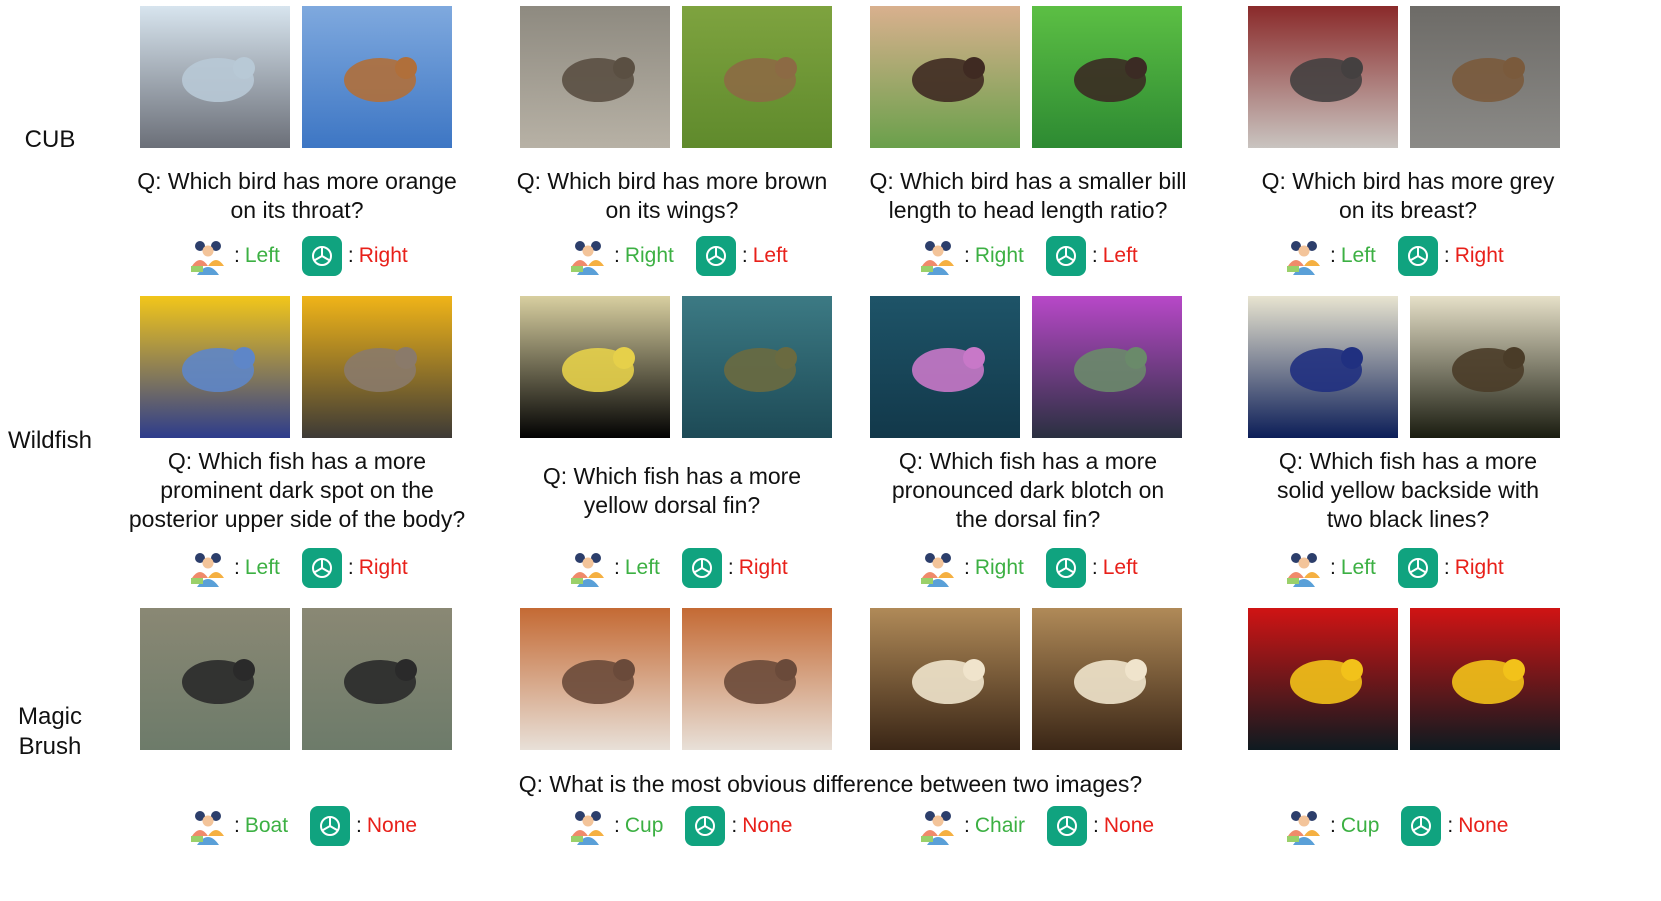  Describe the element at coordinates (678, 256) in the screenshot. I see `cub-col2-answers: : Right : Left` at that location.